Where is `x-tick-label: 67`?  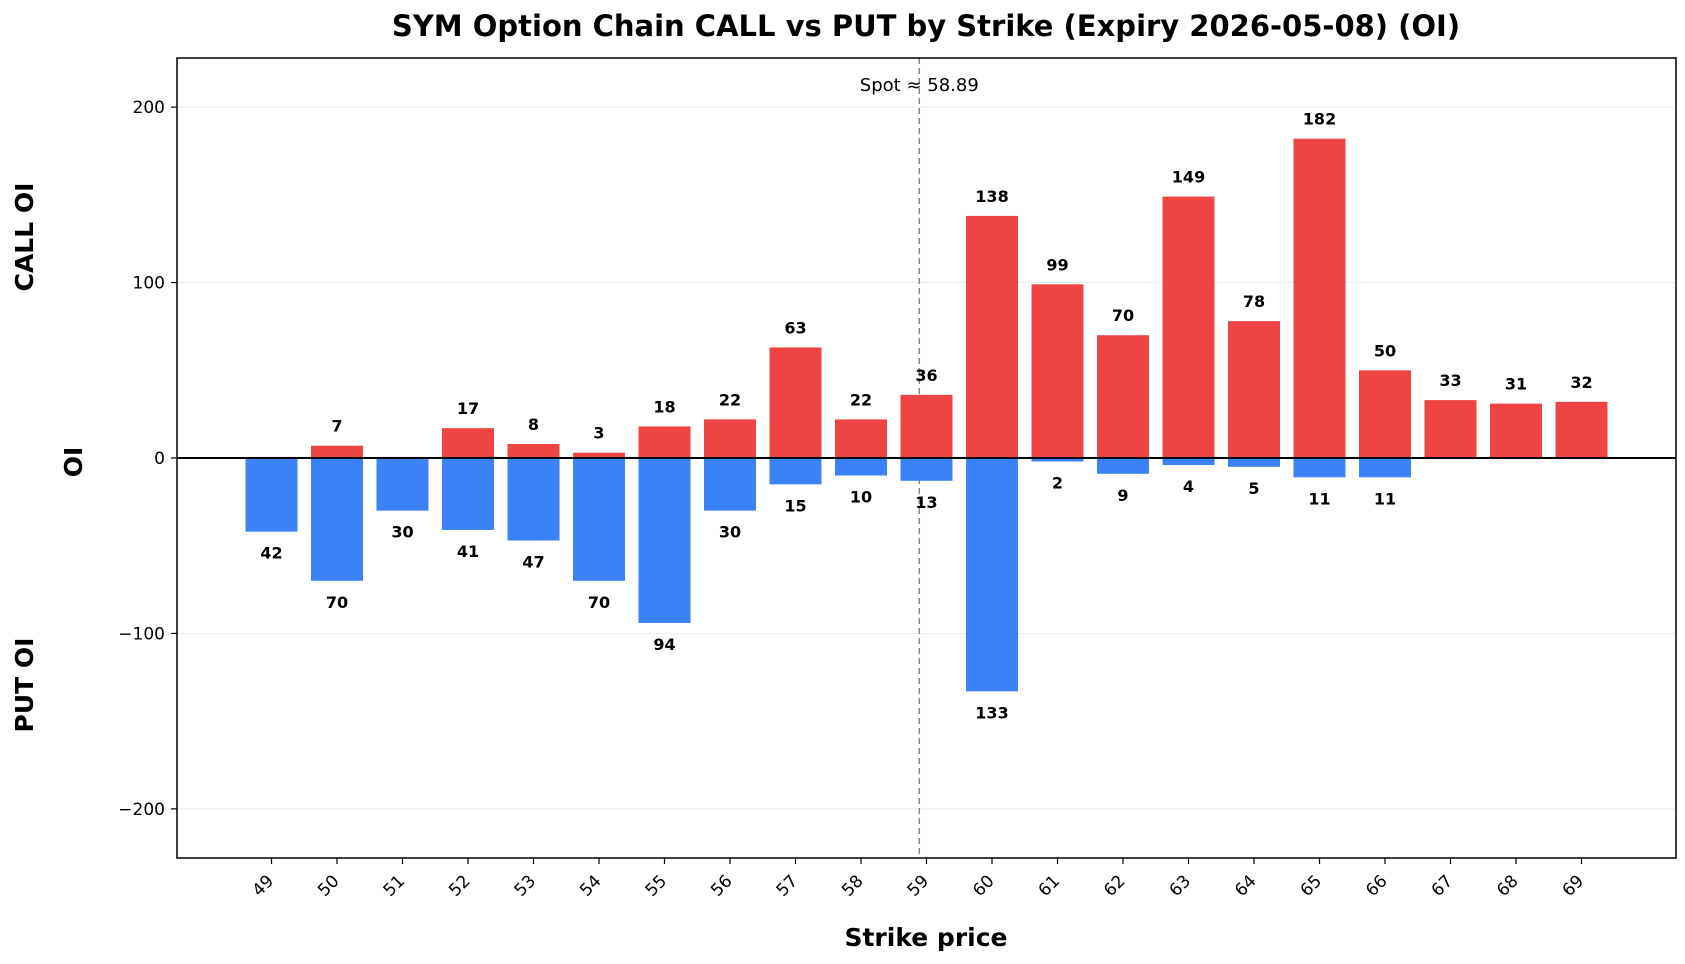
x-tick-label: 67 is located at coordinates (1442, 885).